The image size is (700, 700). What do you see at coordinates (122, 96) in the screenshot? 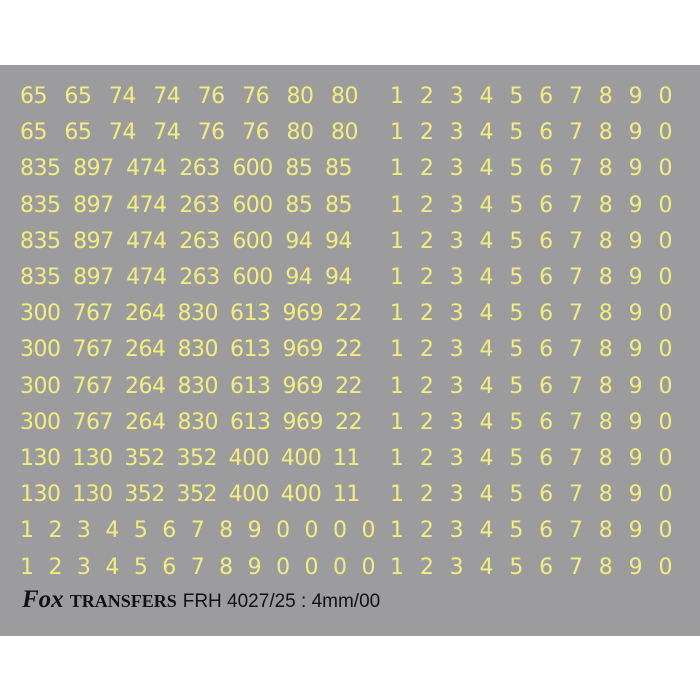
I see `decal-number: 74` at bounding box center [122, 96].